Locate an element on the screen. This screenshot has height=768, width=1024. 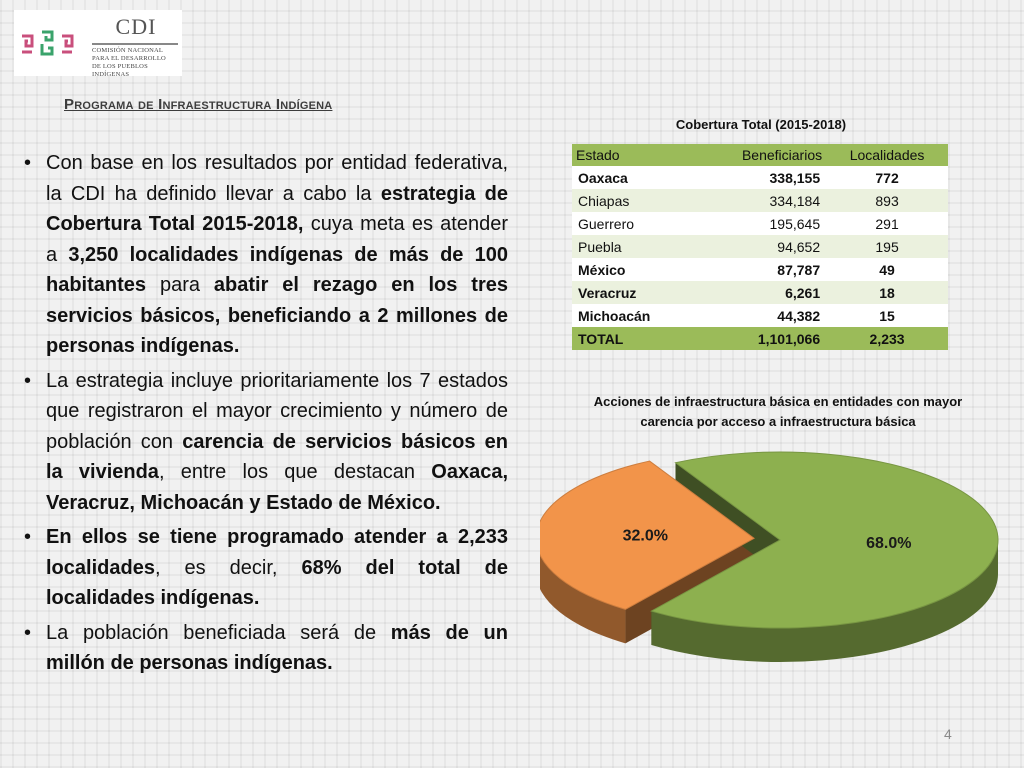
body-text: cuya meta es atender a is located at coordinates (277, 239).